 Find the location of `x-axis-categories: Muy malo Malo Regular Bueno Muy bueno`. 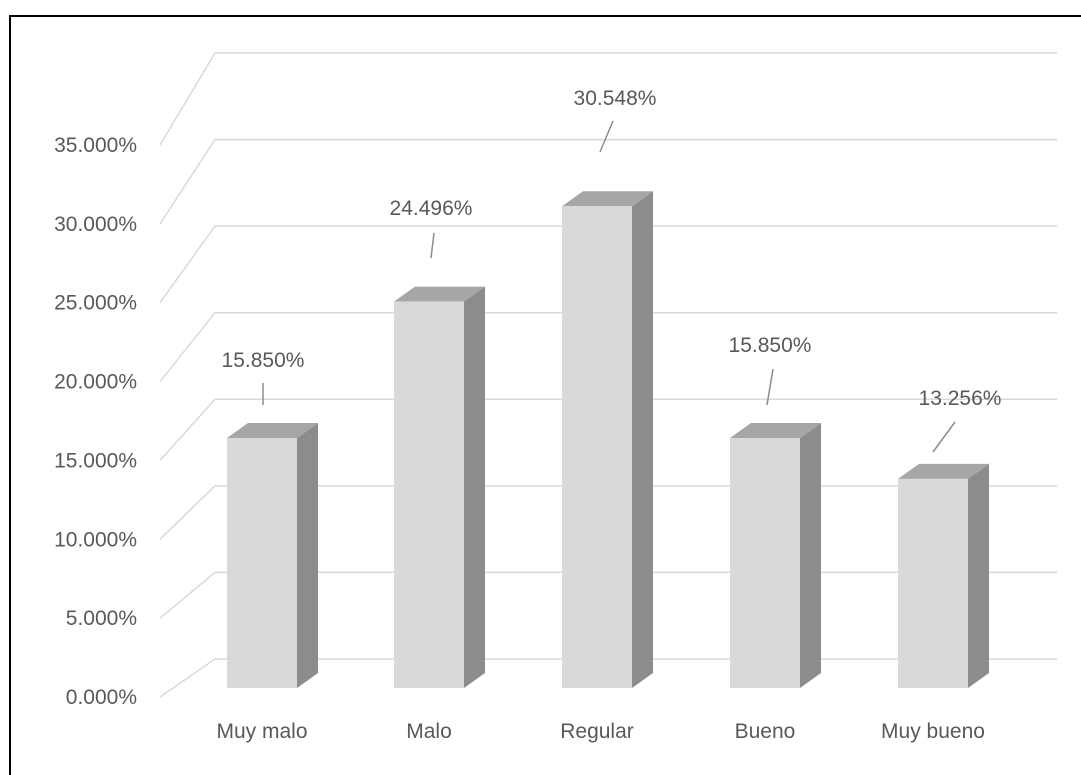

x-axis-categories: Muy malo Malo Regular Bueno Muy bueno is located at coordinates (600, 731).